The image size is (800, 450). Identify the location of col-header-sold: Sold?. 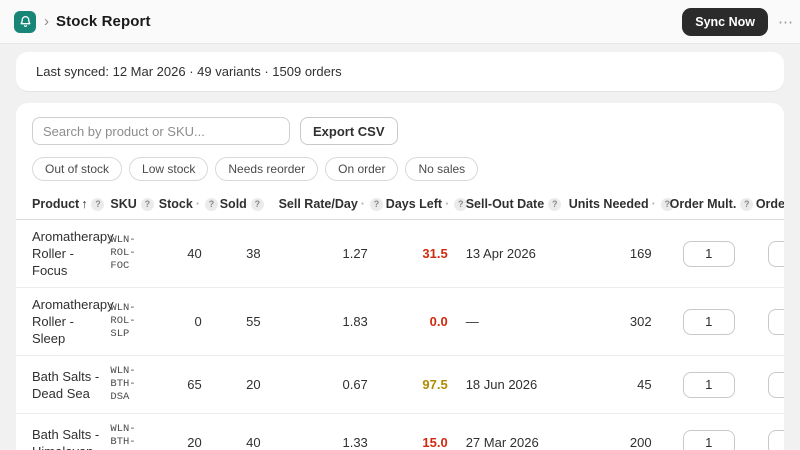
(245, 205).